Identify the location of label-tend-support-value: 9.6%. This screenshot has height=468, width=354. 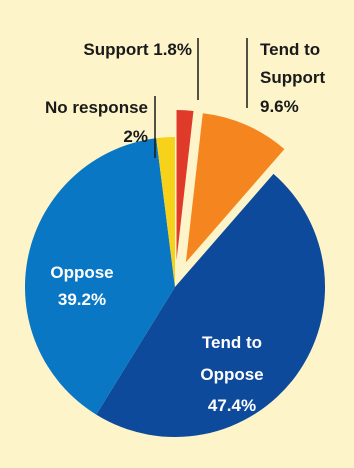
(279, 106).